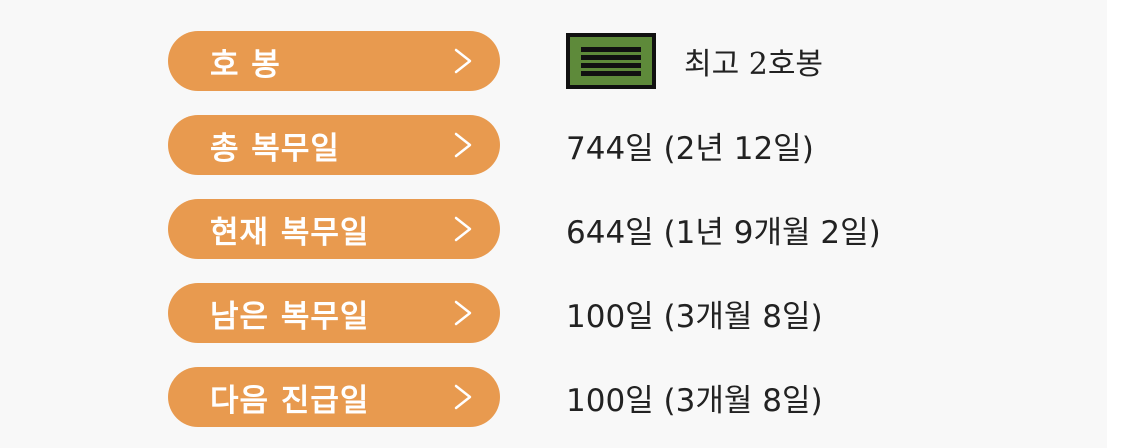 Image resolution: width=1125 pixels, height=448 pixels. What do you see at coordinates (754, 64) in the screenshot?
I see `pay-grade-text: 최고 2호봉` at bounding box center [754, 64].